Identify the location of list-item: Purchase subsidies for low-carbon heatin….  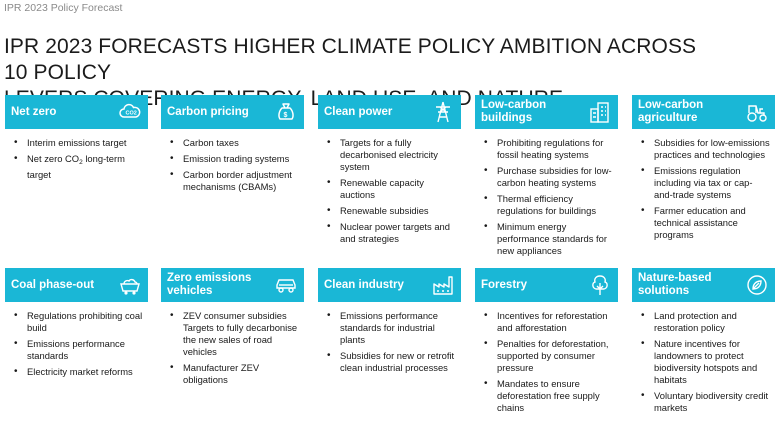
(546, 177).